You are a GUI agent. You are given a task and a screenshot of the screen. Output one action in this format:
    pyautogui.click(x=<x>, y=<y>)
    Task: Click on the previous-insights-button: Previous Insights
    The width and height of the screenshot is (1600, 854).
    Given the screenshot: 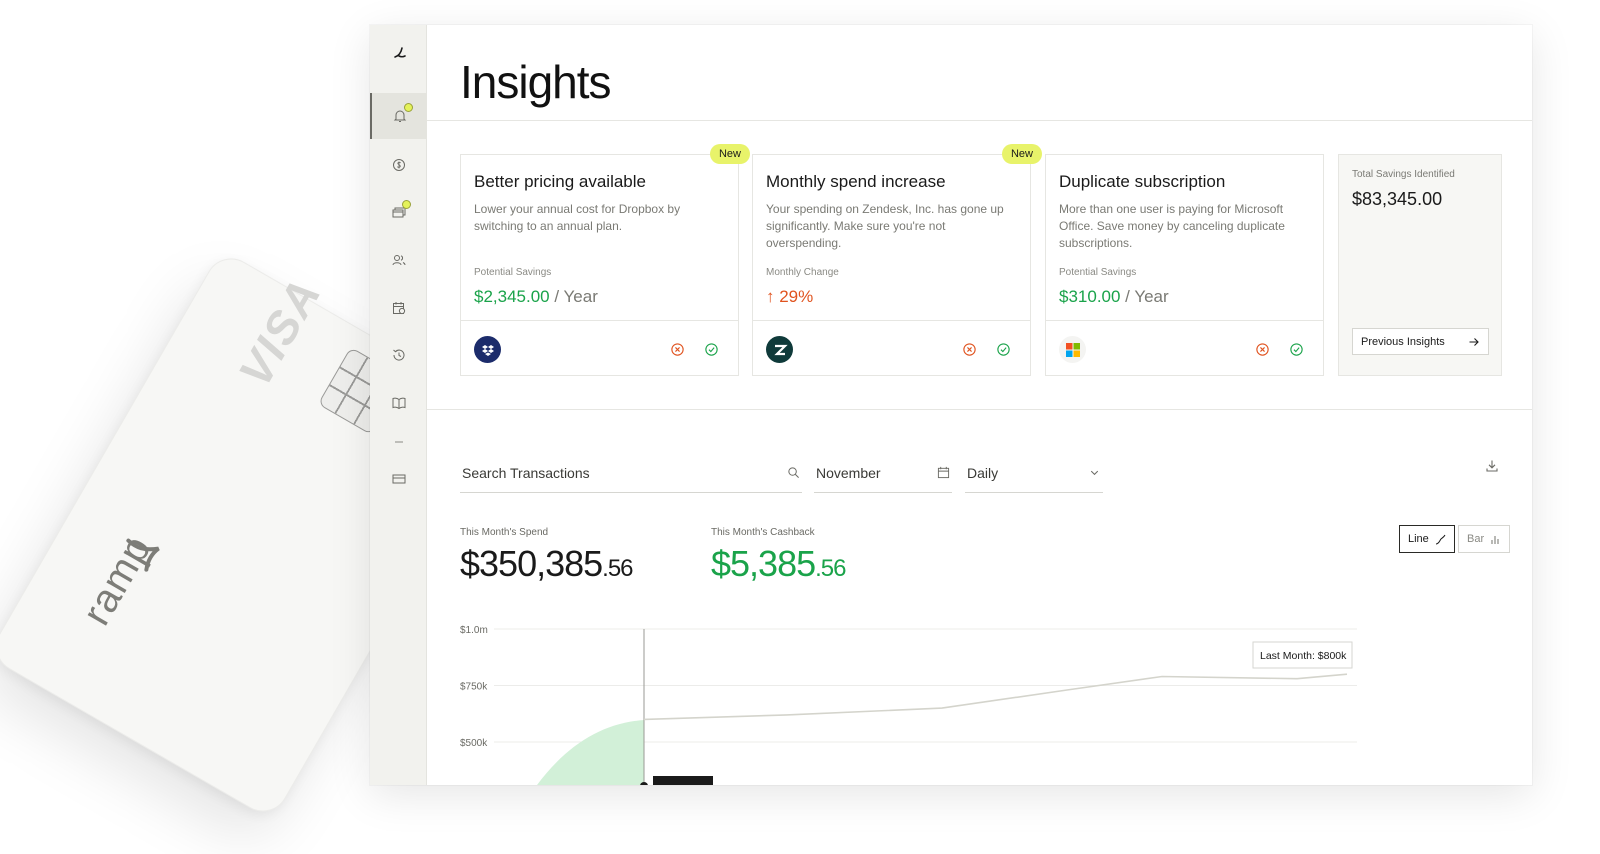 What is the action you would take?
    pyautogui.click(x=1420, y=341)
    